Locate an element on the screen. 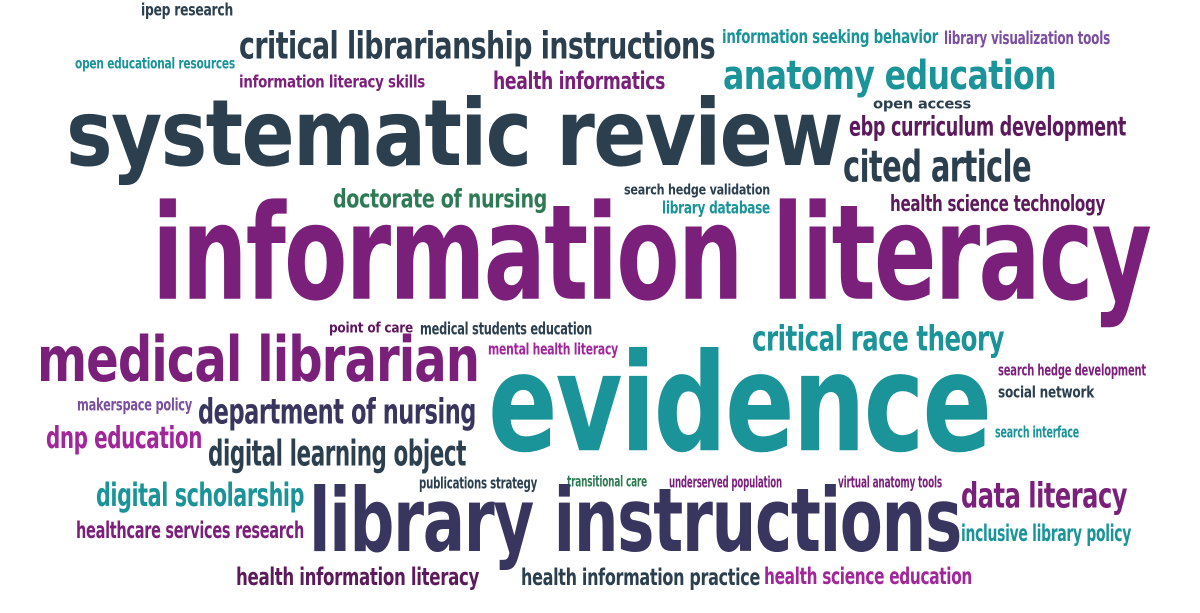 The image size is (1200, 613). word-ipep-research: ipep research is located at coordinates (187, 10).